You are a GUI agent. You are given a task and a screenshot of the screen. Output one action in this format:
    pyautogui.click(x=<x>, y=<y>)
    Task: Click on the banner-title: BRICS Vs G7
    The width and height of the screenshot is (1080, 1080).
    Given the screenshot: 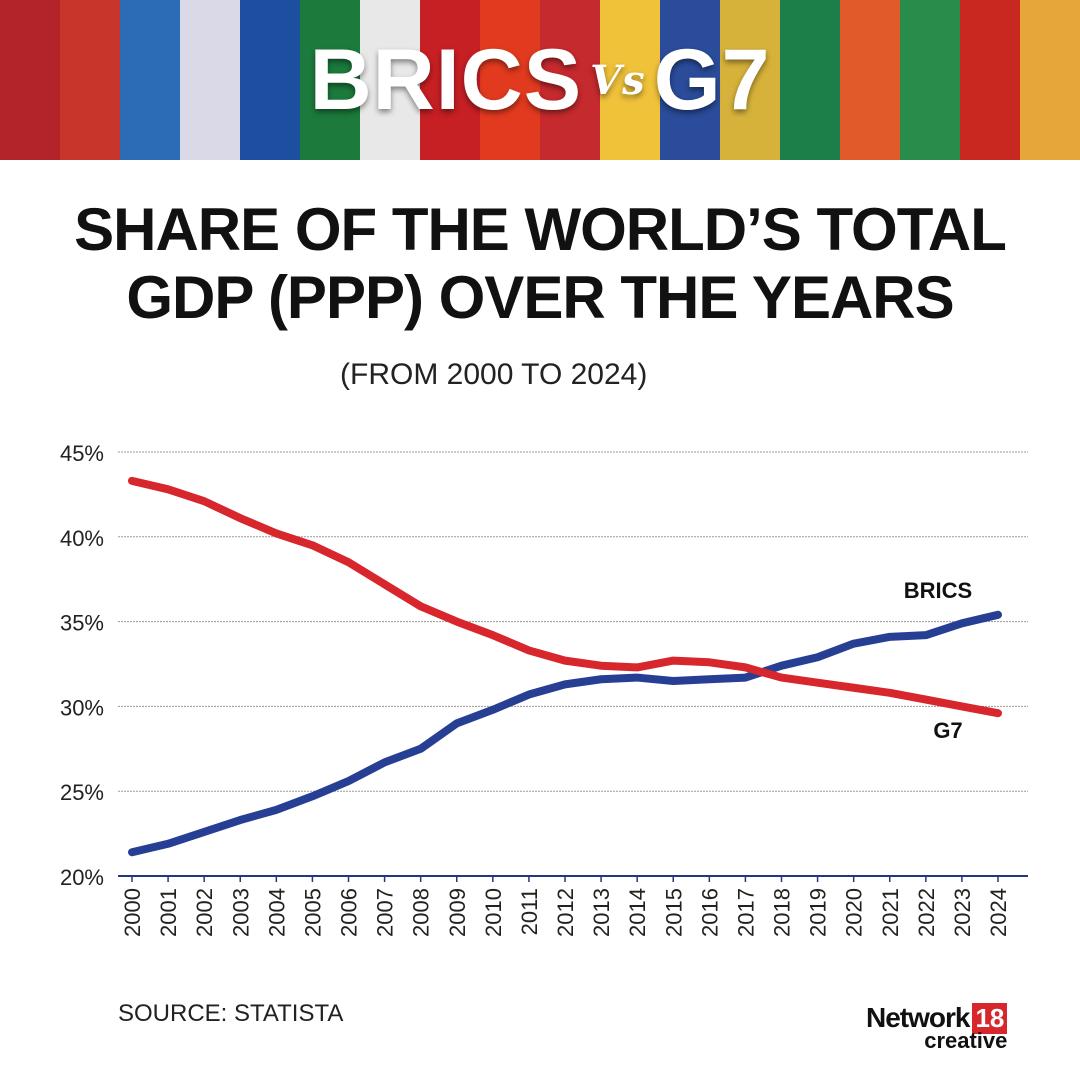 What is the action you would take?
    pyautogui.click(x=540, y=80)
    